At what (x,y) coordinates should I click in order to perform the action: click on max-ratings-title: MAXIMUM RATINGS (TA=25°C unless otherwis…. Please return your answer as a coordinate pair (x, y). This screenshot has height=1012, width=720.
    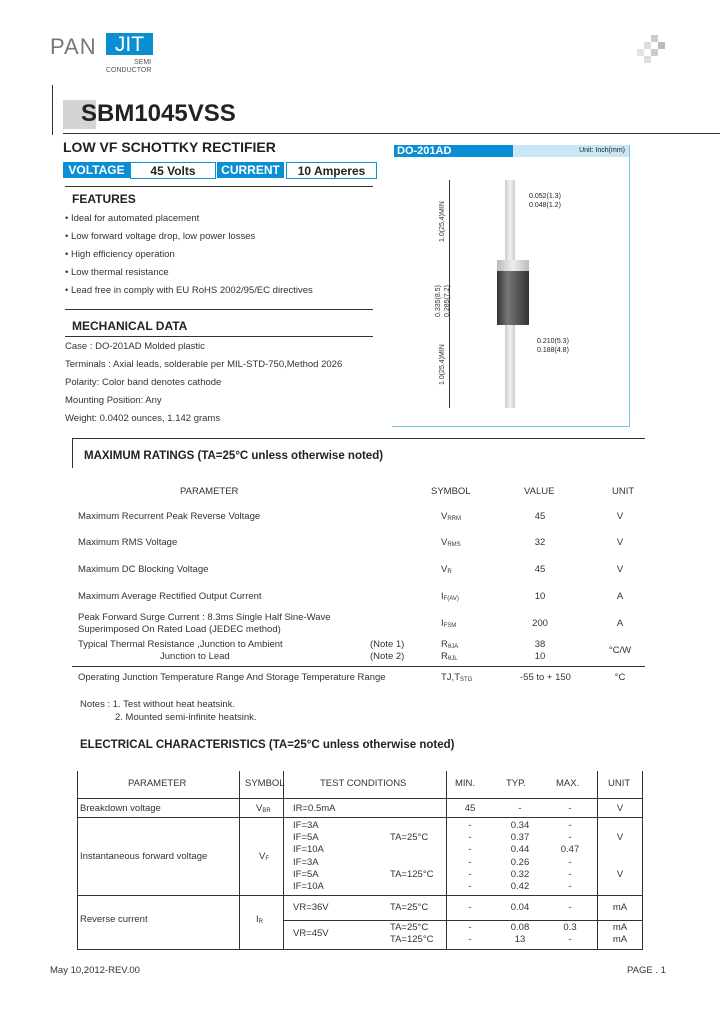
    Looking at the image, I should click on (234, 456).